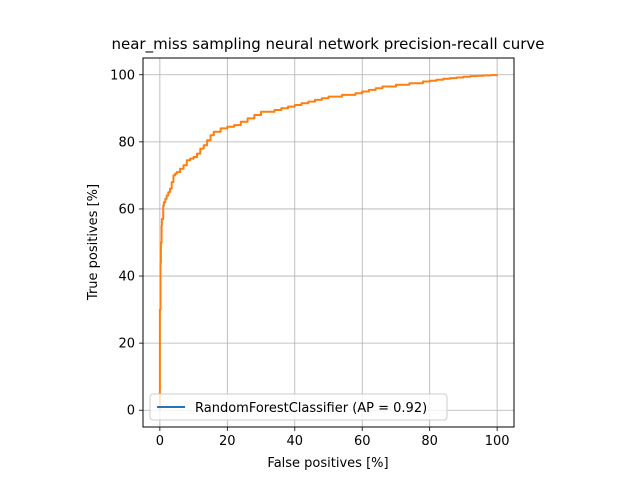  I want to click on x-tick-label: 80, so click(429, 441).